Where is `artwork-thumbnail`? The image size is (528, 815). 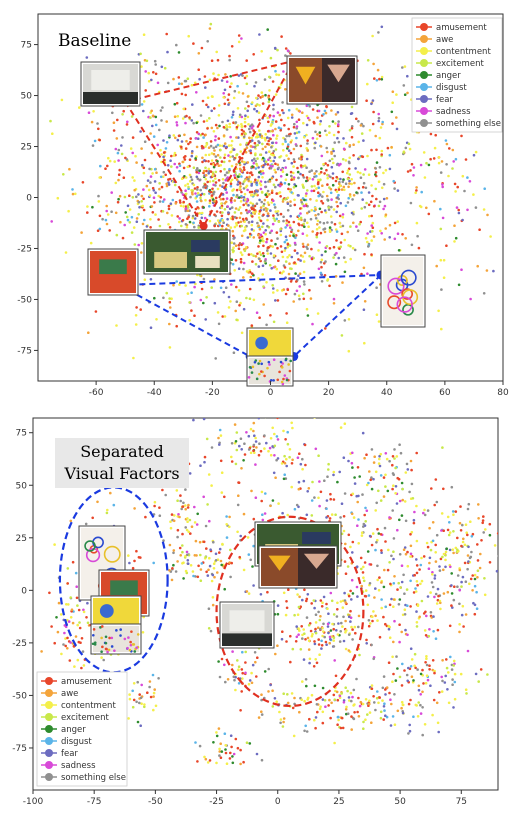
artwork-thumbnail is located at coordinates (322, 80).